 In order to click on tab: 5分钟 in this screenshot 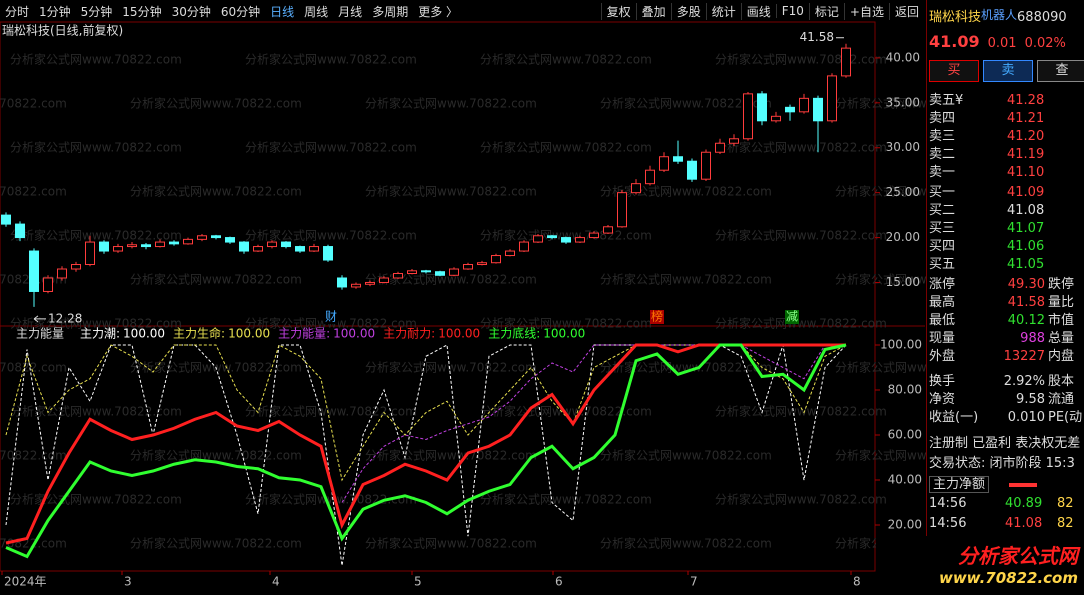, I will do `click(96, 11)`.